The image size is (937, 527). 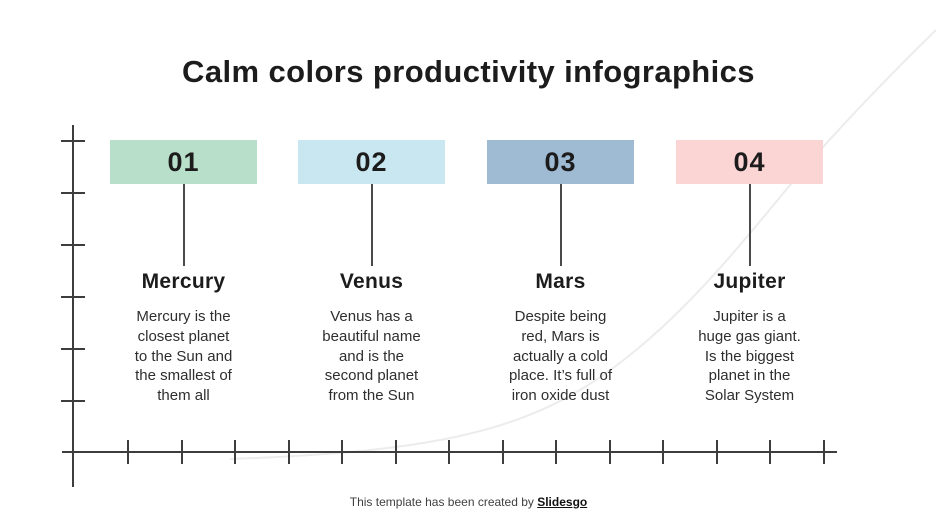 What do you see at coordinates (562, 502) in the screenshot?
I see `slidesgo-link: Slidesgo` at bounding box center [562, 502].